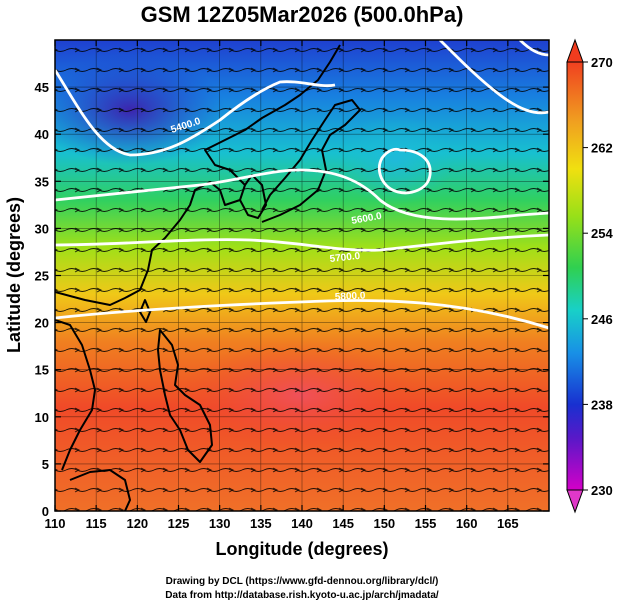 This screenshot has height=605, width=619. Describe the element at coordinates (575, 276) in the screenshot. I see `colorbar-scale` at that location.